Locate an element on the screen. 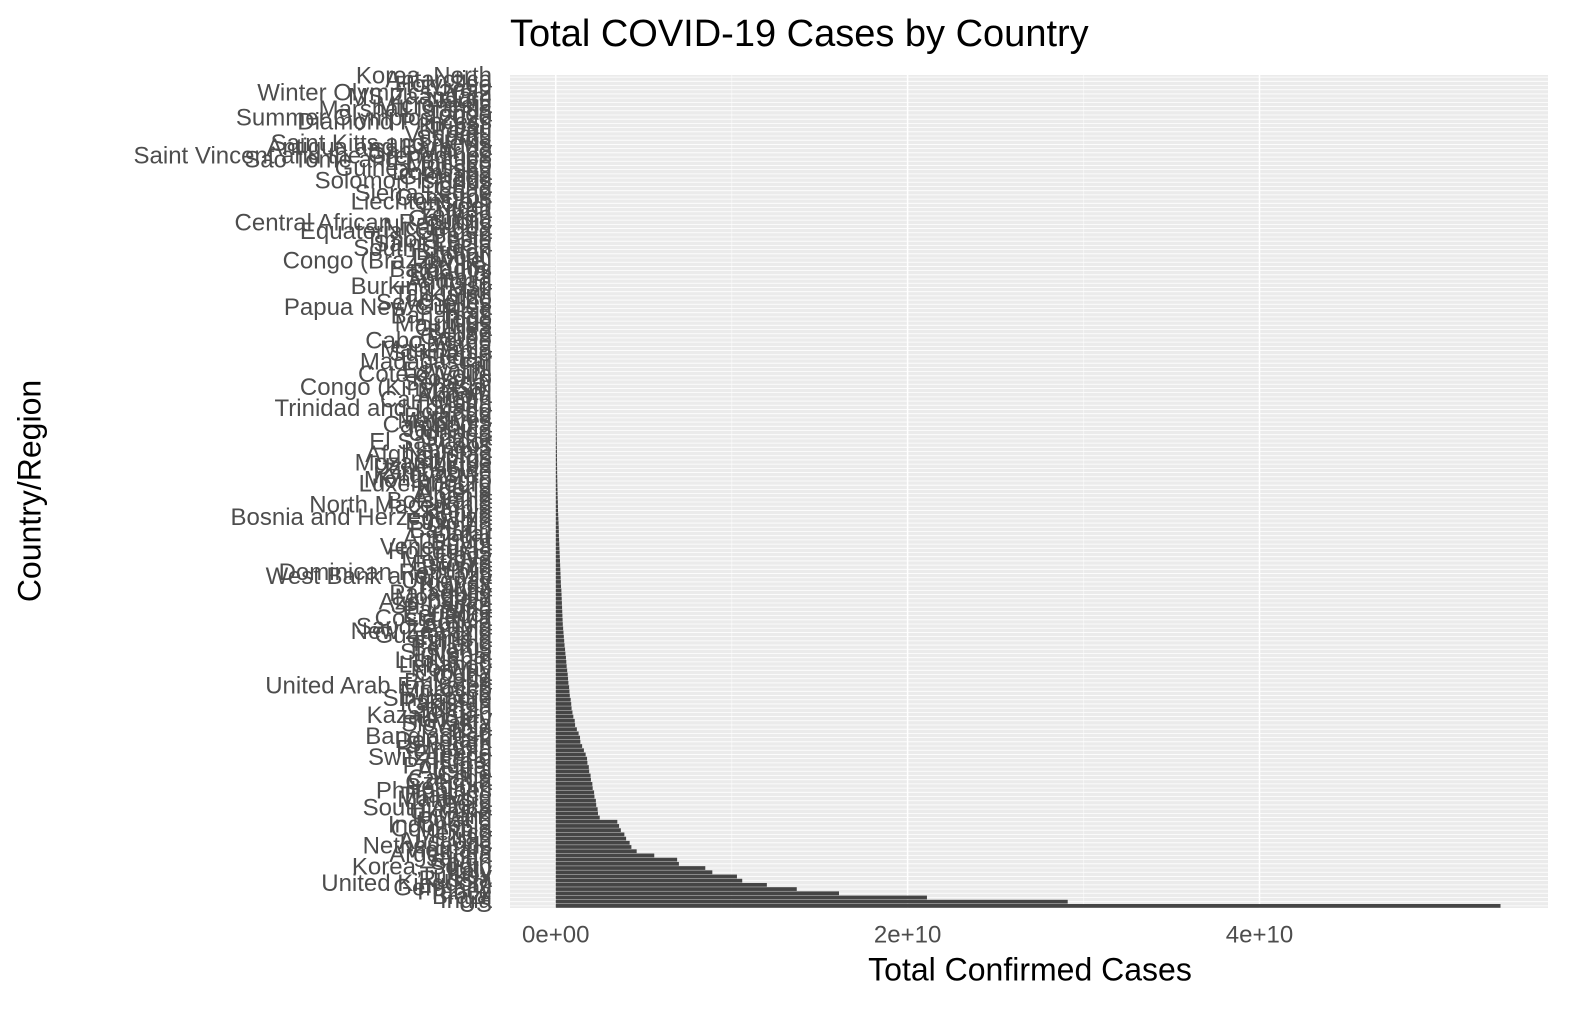 The height and width of the screenshot is (1022, 1590). y-tick-label: Romania is located at coordinates (444, 749).